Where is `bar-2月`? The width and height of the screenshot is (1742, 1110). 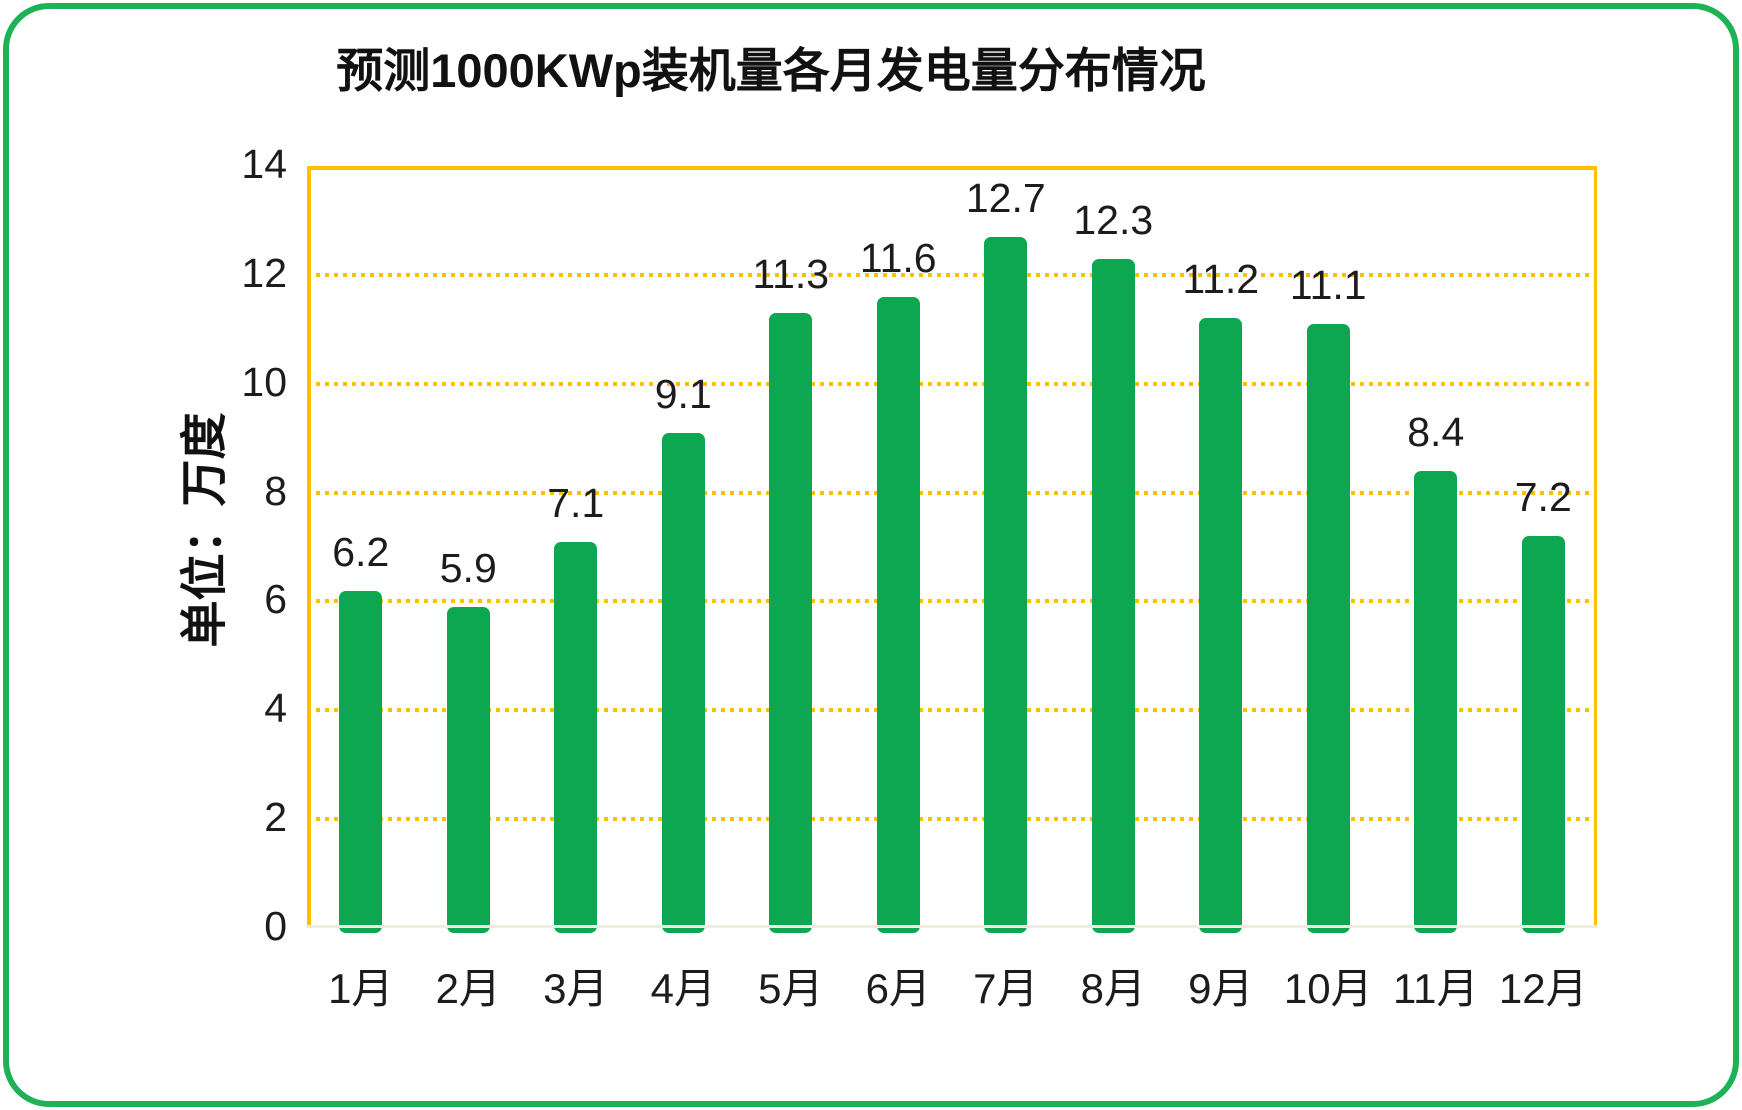 bar-2月 is located at coordinates (468, 769).